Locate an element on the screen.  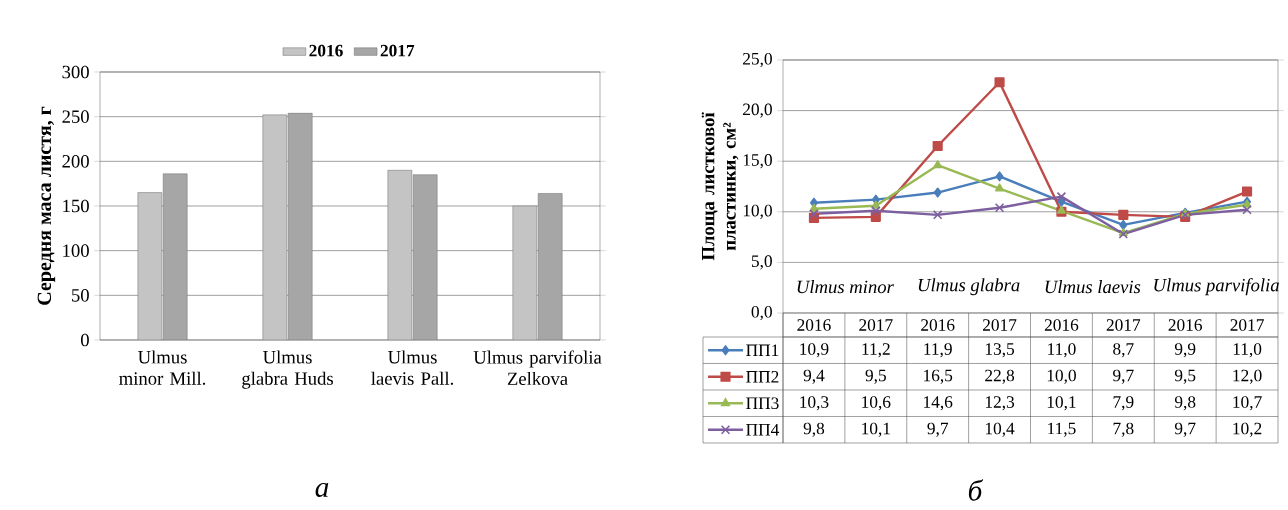
annotation: Ulmus glabra is located at coordinates (969, 287).